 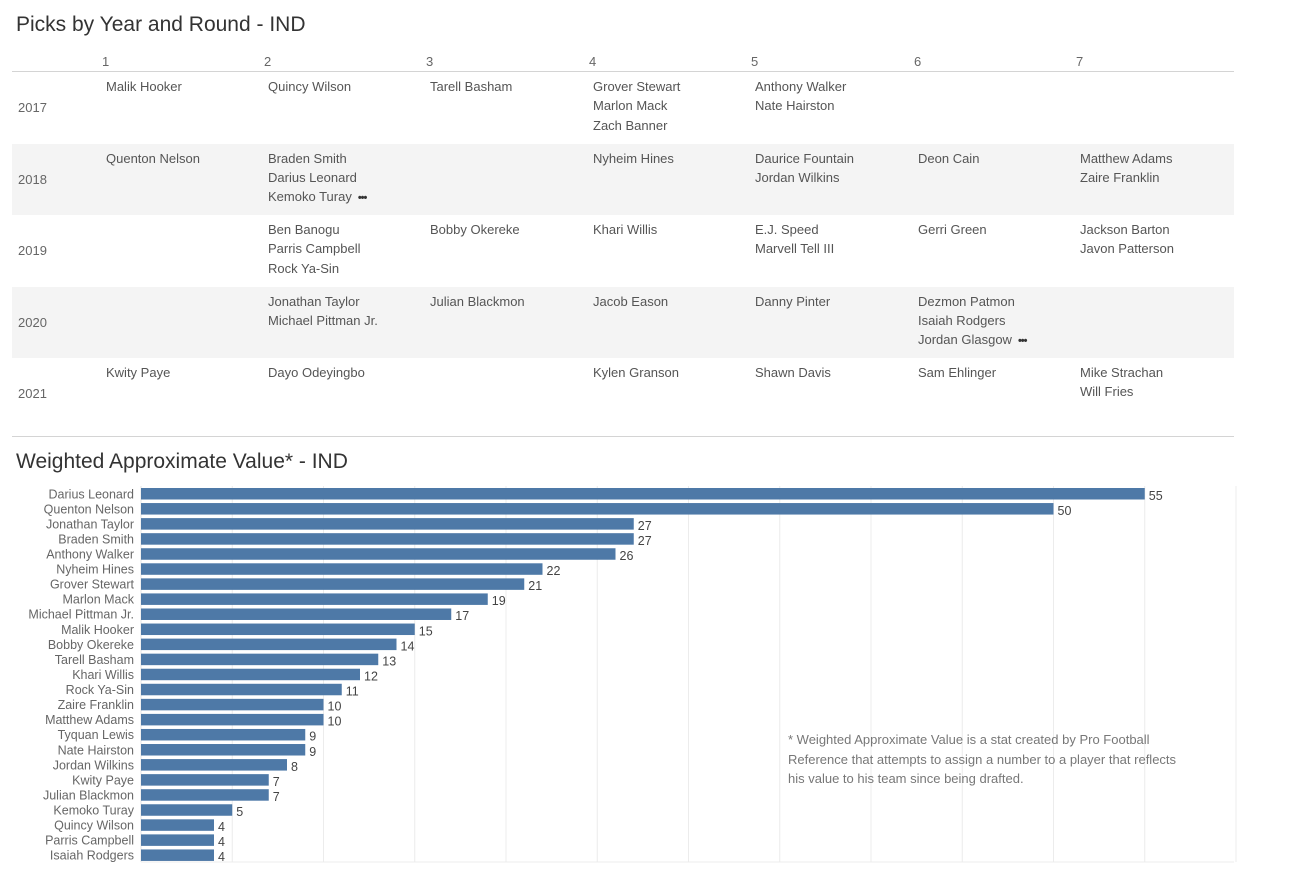 What do you see at coordinates (323, 301) in the screenshot?
I see `player-name: Jonathan Taylor` at bounding box center [323, 301].